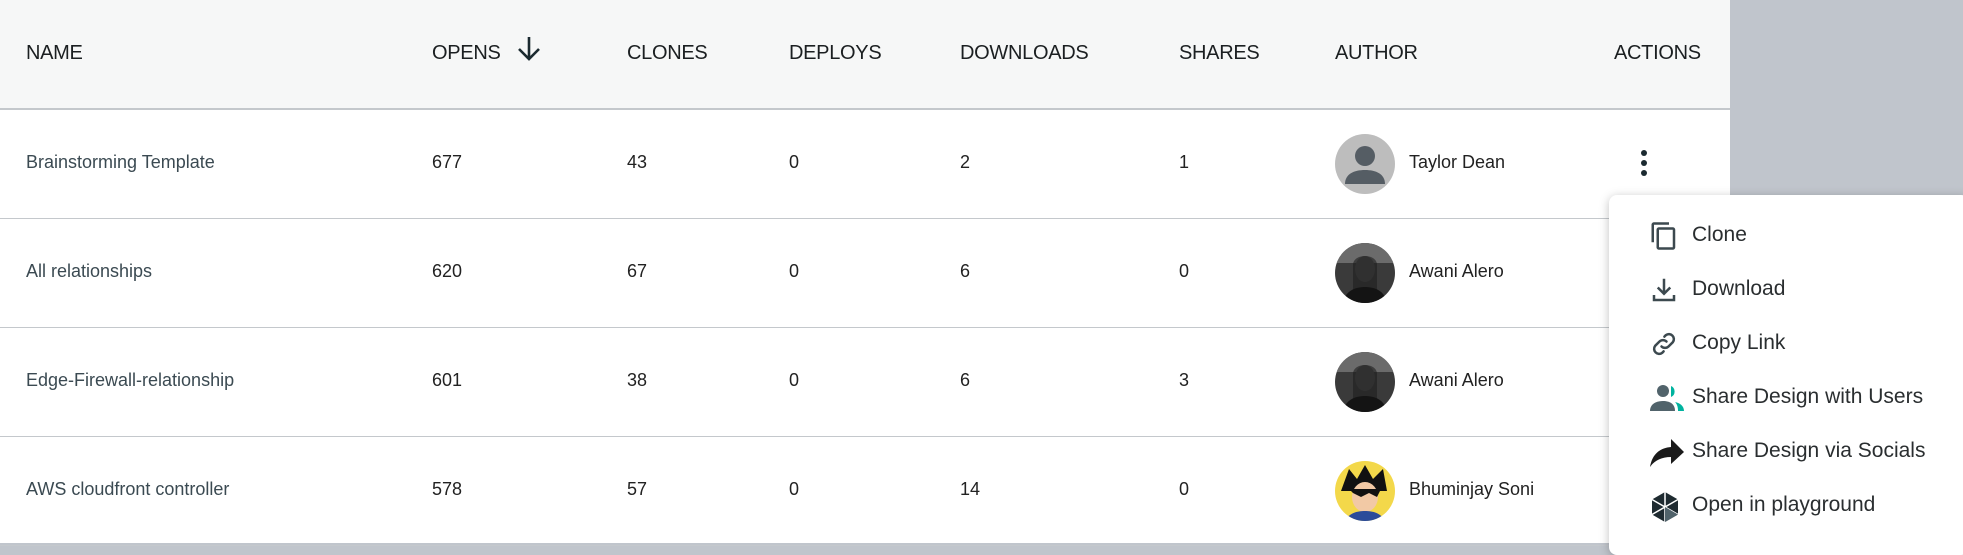 Image resolution: width=1963 pixels, height=555 pixels. Describe the element at coordinates (637, 489) in the screenshot. I see `cell-clones: 57` at that location.